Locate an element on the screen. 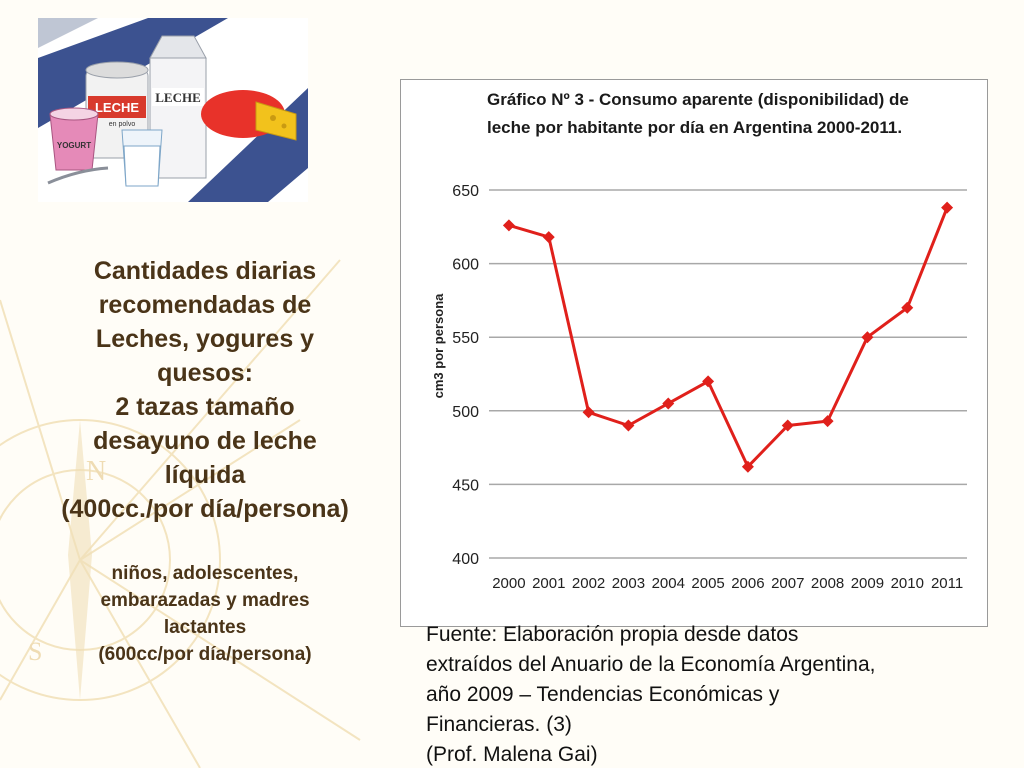 Image resolution: width=1024 pixels, height=768 pixels. data-point-2007 is located at coordinates (787, 425).